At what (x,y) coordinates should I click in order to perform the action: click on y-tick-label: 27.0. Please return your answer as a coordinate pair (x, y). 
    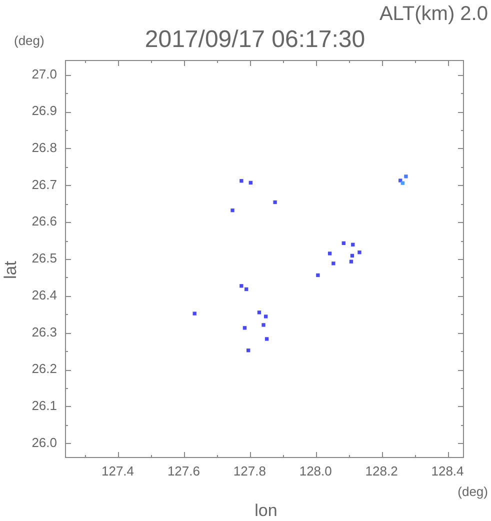
    Looking at the image, I should click on (44, 74).